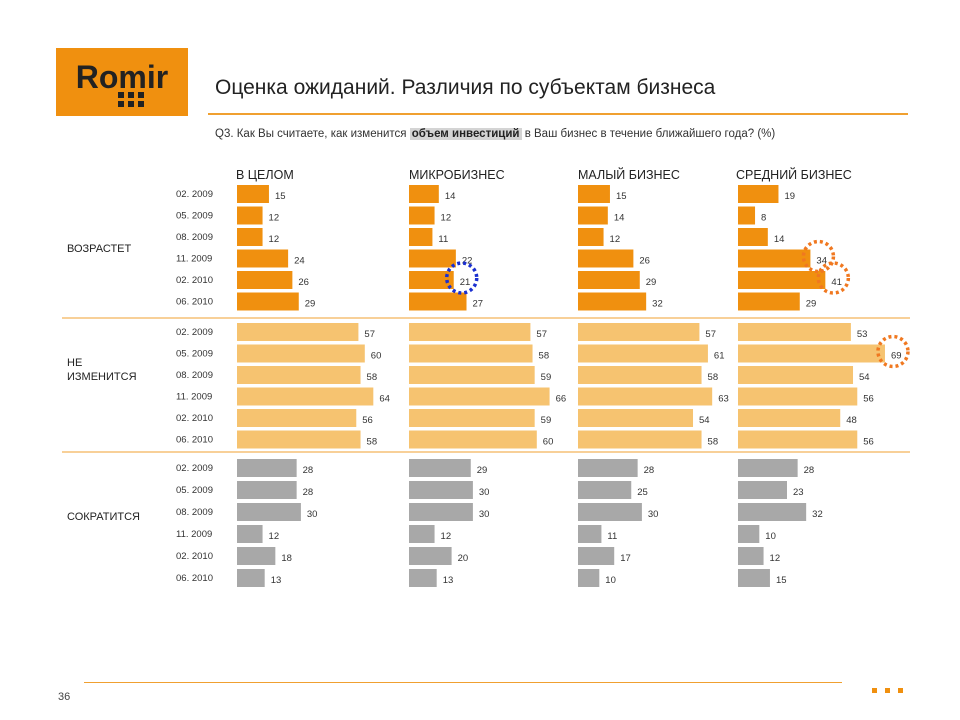  I want to click on data-label: 64, so click(384, 399).